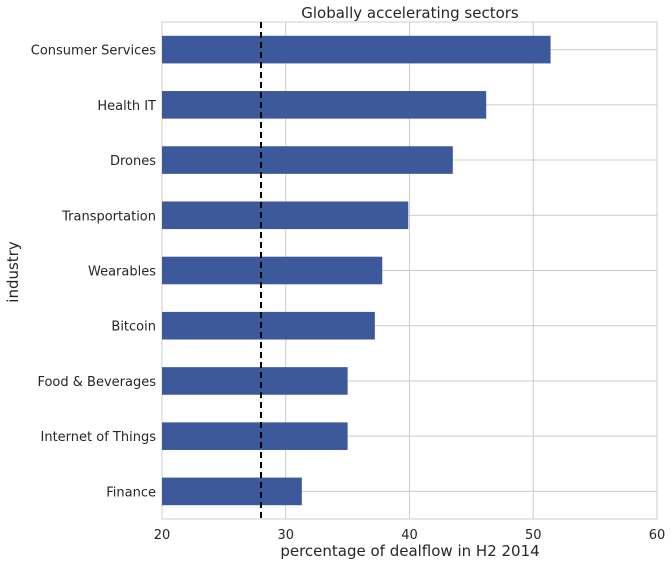 Image resolution: width=672 pixels, height=566 pixels. I want to click on x-tick-label: 20, so click(162, 535).